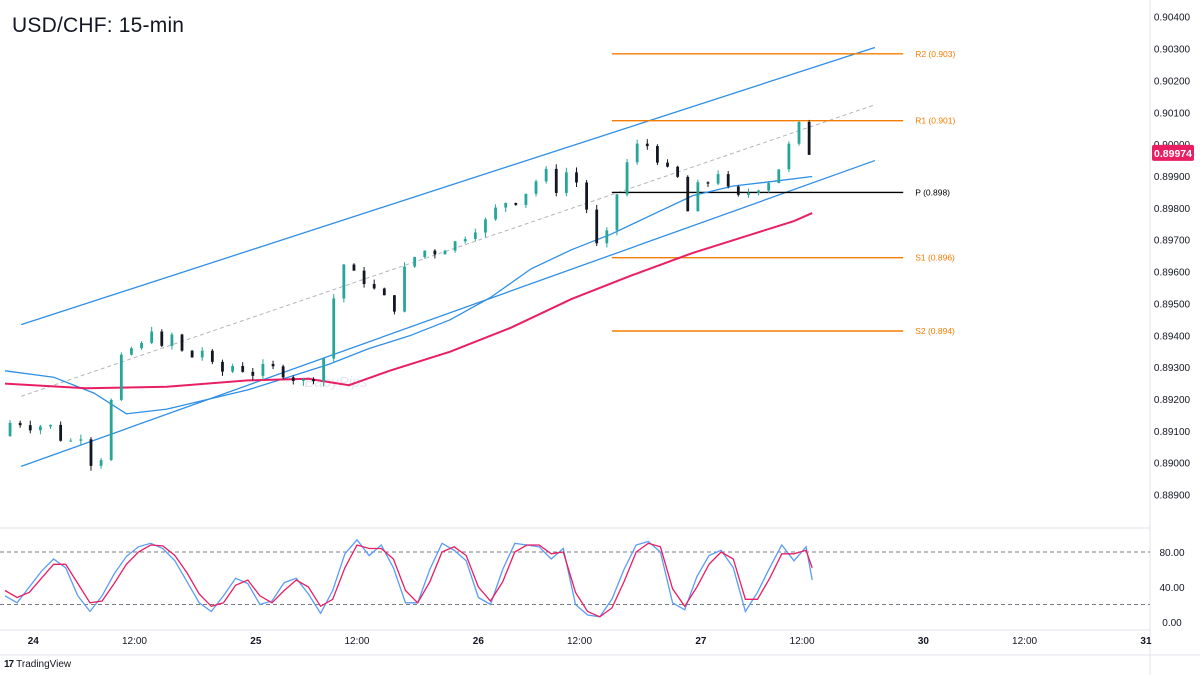 The height and width of the screenshot is (675, 1200). I want to click on price-tag-box, so click(1173, 152).